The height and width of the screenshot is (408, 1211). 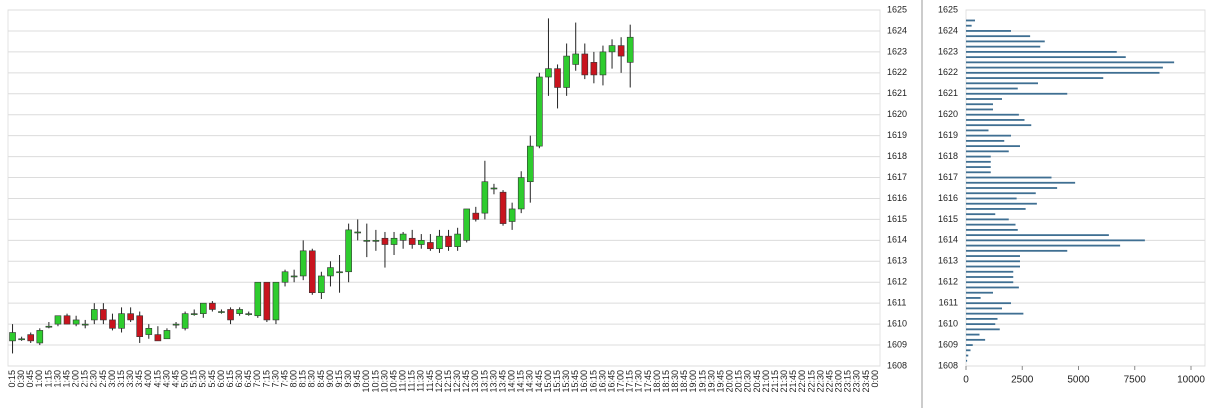 What do you see at coordinates (784, 381) in the screenshot?
I see `x-tick-label: 21:30` at bounding box center [784, 381].